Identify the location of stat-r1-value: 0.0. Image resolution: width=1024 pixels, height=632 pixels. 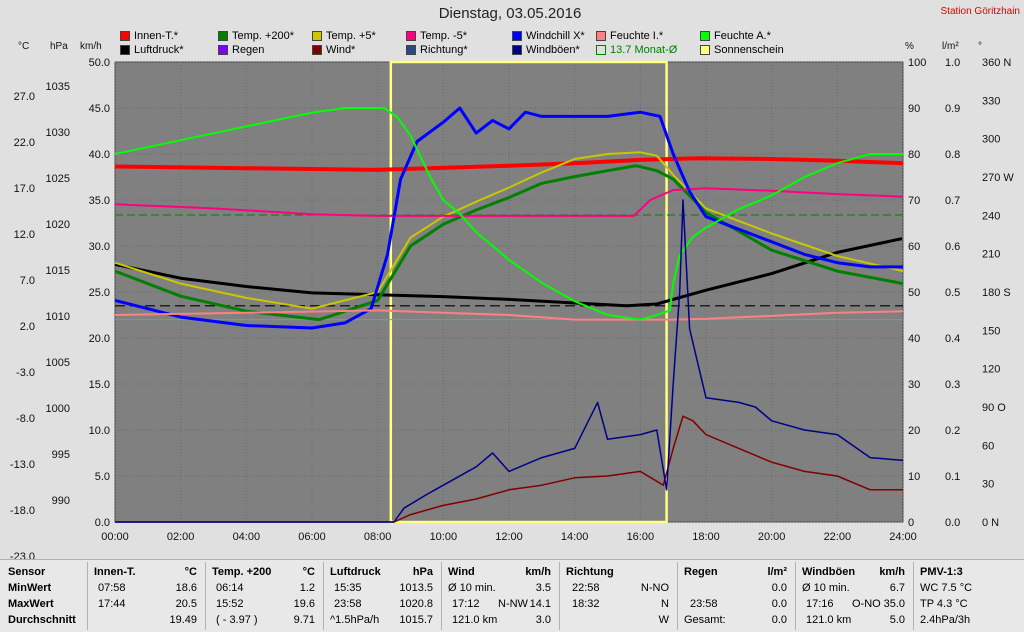
(779, 588).